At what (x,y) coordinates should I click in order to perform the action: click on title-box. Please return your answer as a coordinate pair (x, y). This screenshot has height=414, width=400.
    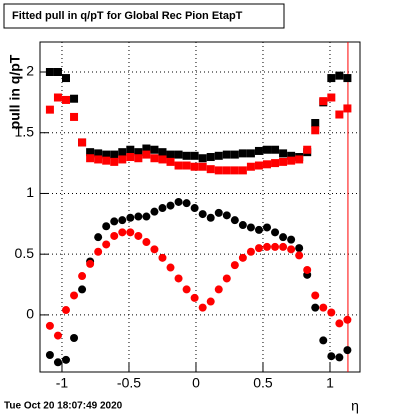
    Looking at the image, I should click on (144, 16).